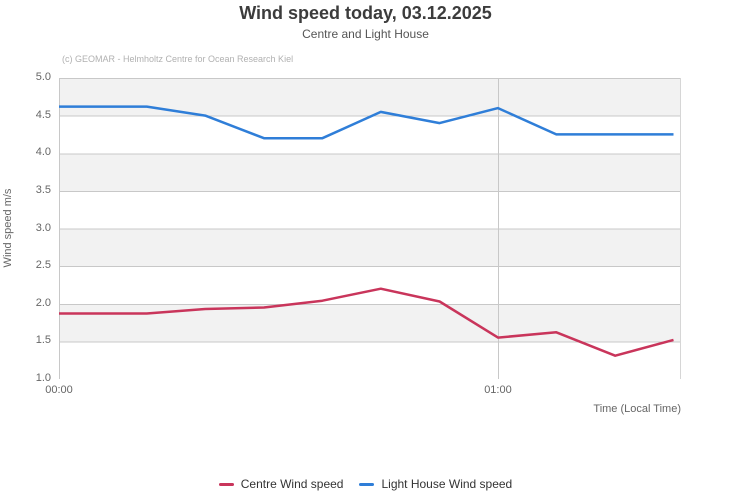 The width and height of the screenshot is (731, 500). What do you see at coordinates (43, 189) in the screenshot?
I see `y-tick-label: 3.5` at bounding box center [43, 189].